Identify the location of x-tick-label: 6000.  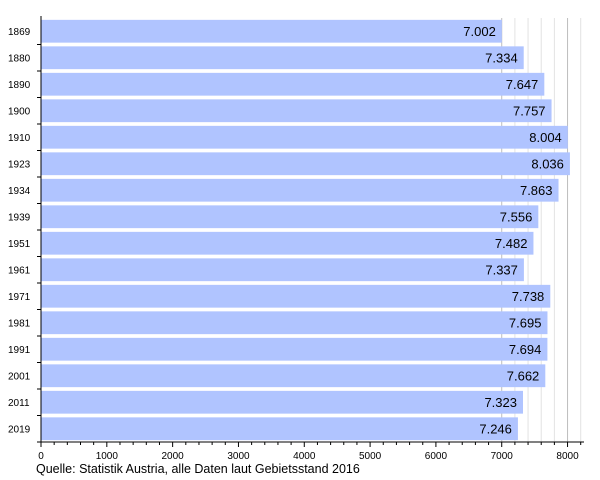
(436, 456).